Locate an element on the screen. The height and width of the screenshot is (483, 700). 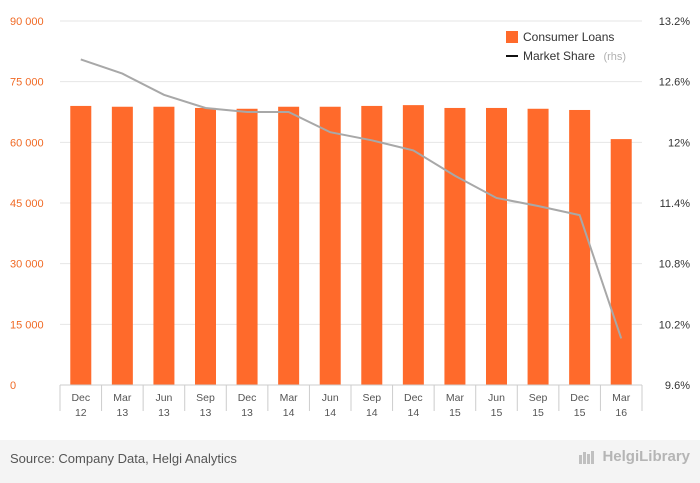
legend-label-consumer-loans: Consumer Loans is located at coordinates (568, 37).